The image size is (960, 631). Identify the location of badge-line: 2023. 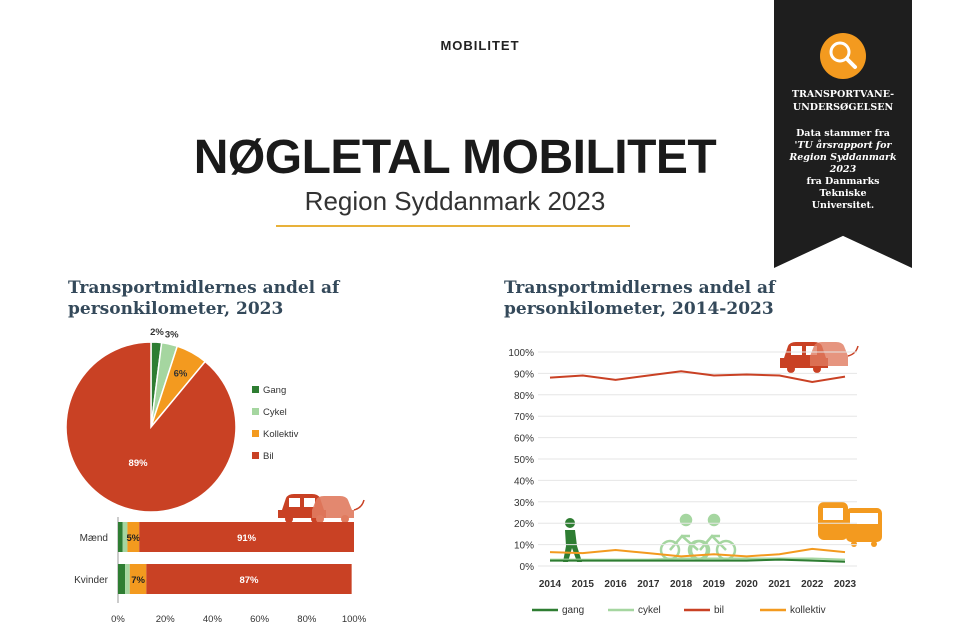
(843, 170).